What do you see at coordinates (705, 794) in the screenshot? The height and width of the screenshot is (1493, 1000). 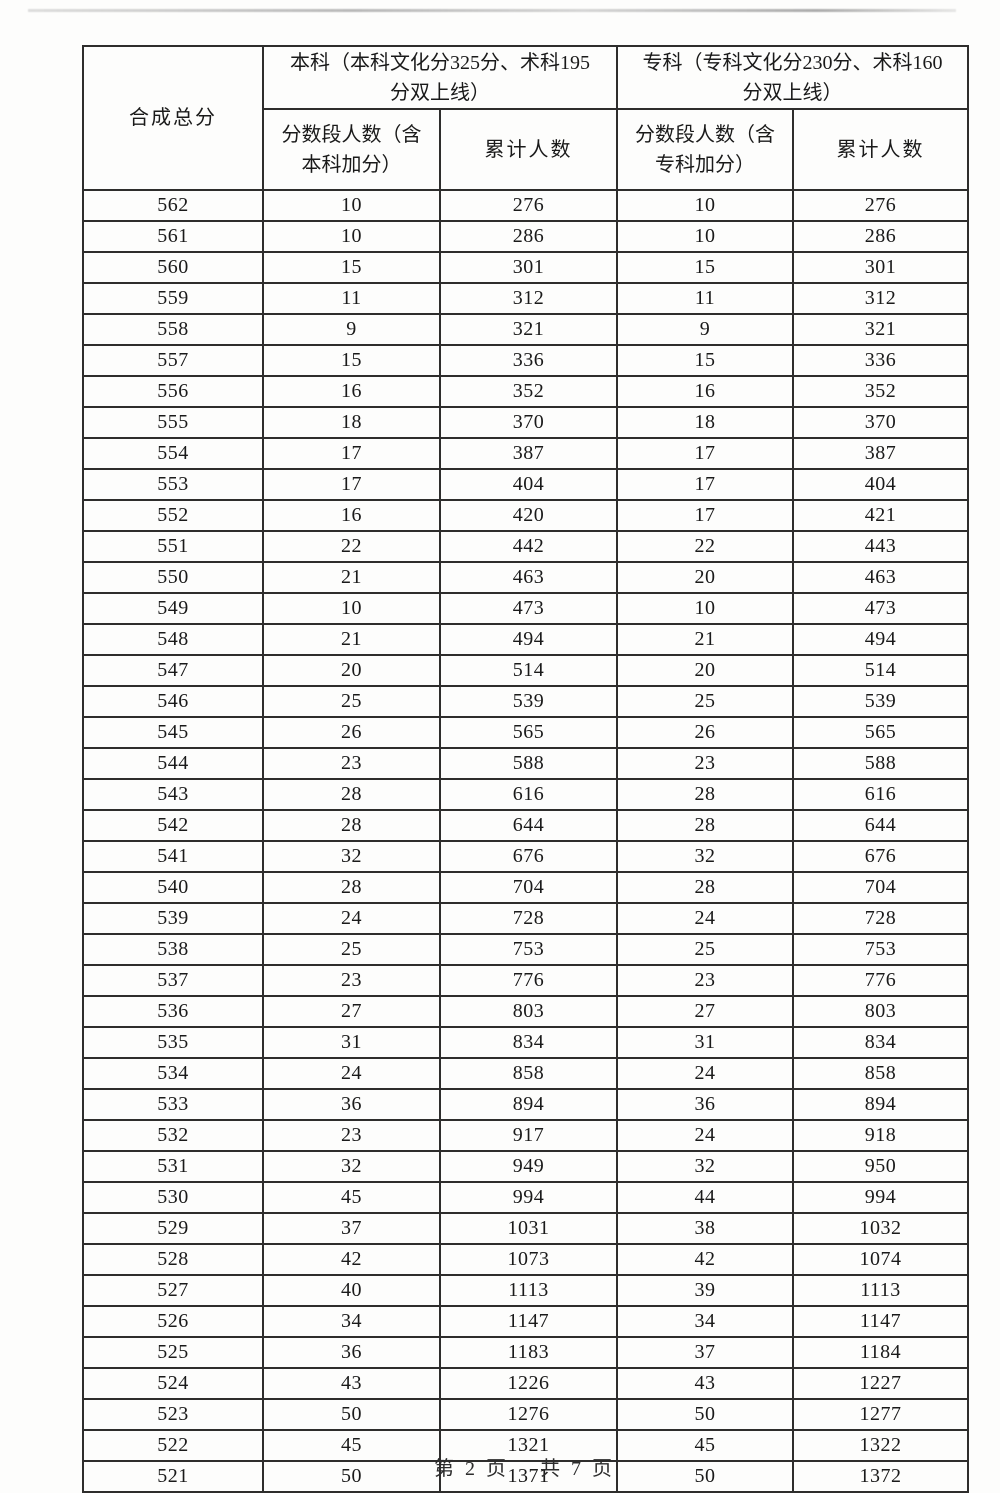 I see `zhuanke-segment-cell: 28` at bounding box center [705, 794].